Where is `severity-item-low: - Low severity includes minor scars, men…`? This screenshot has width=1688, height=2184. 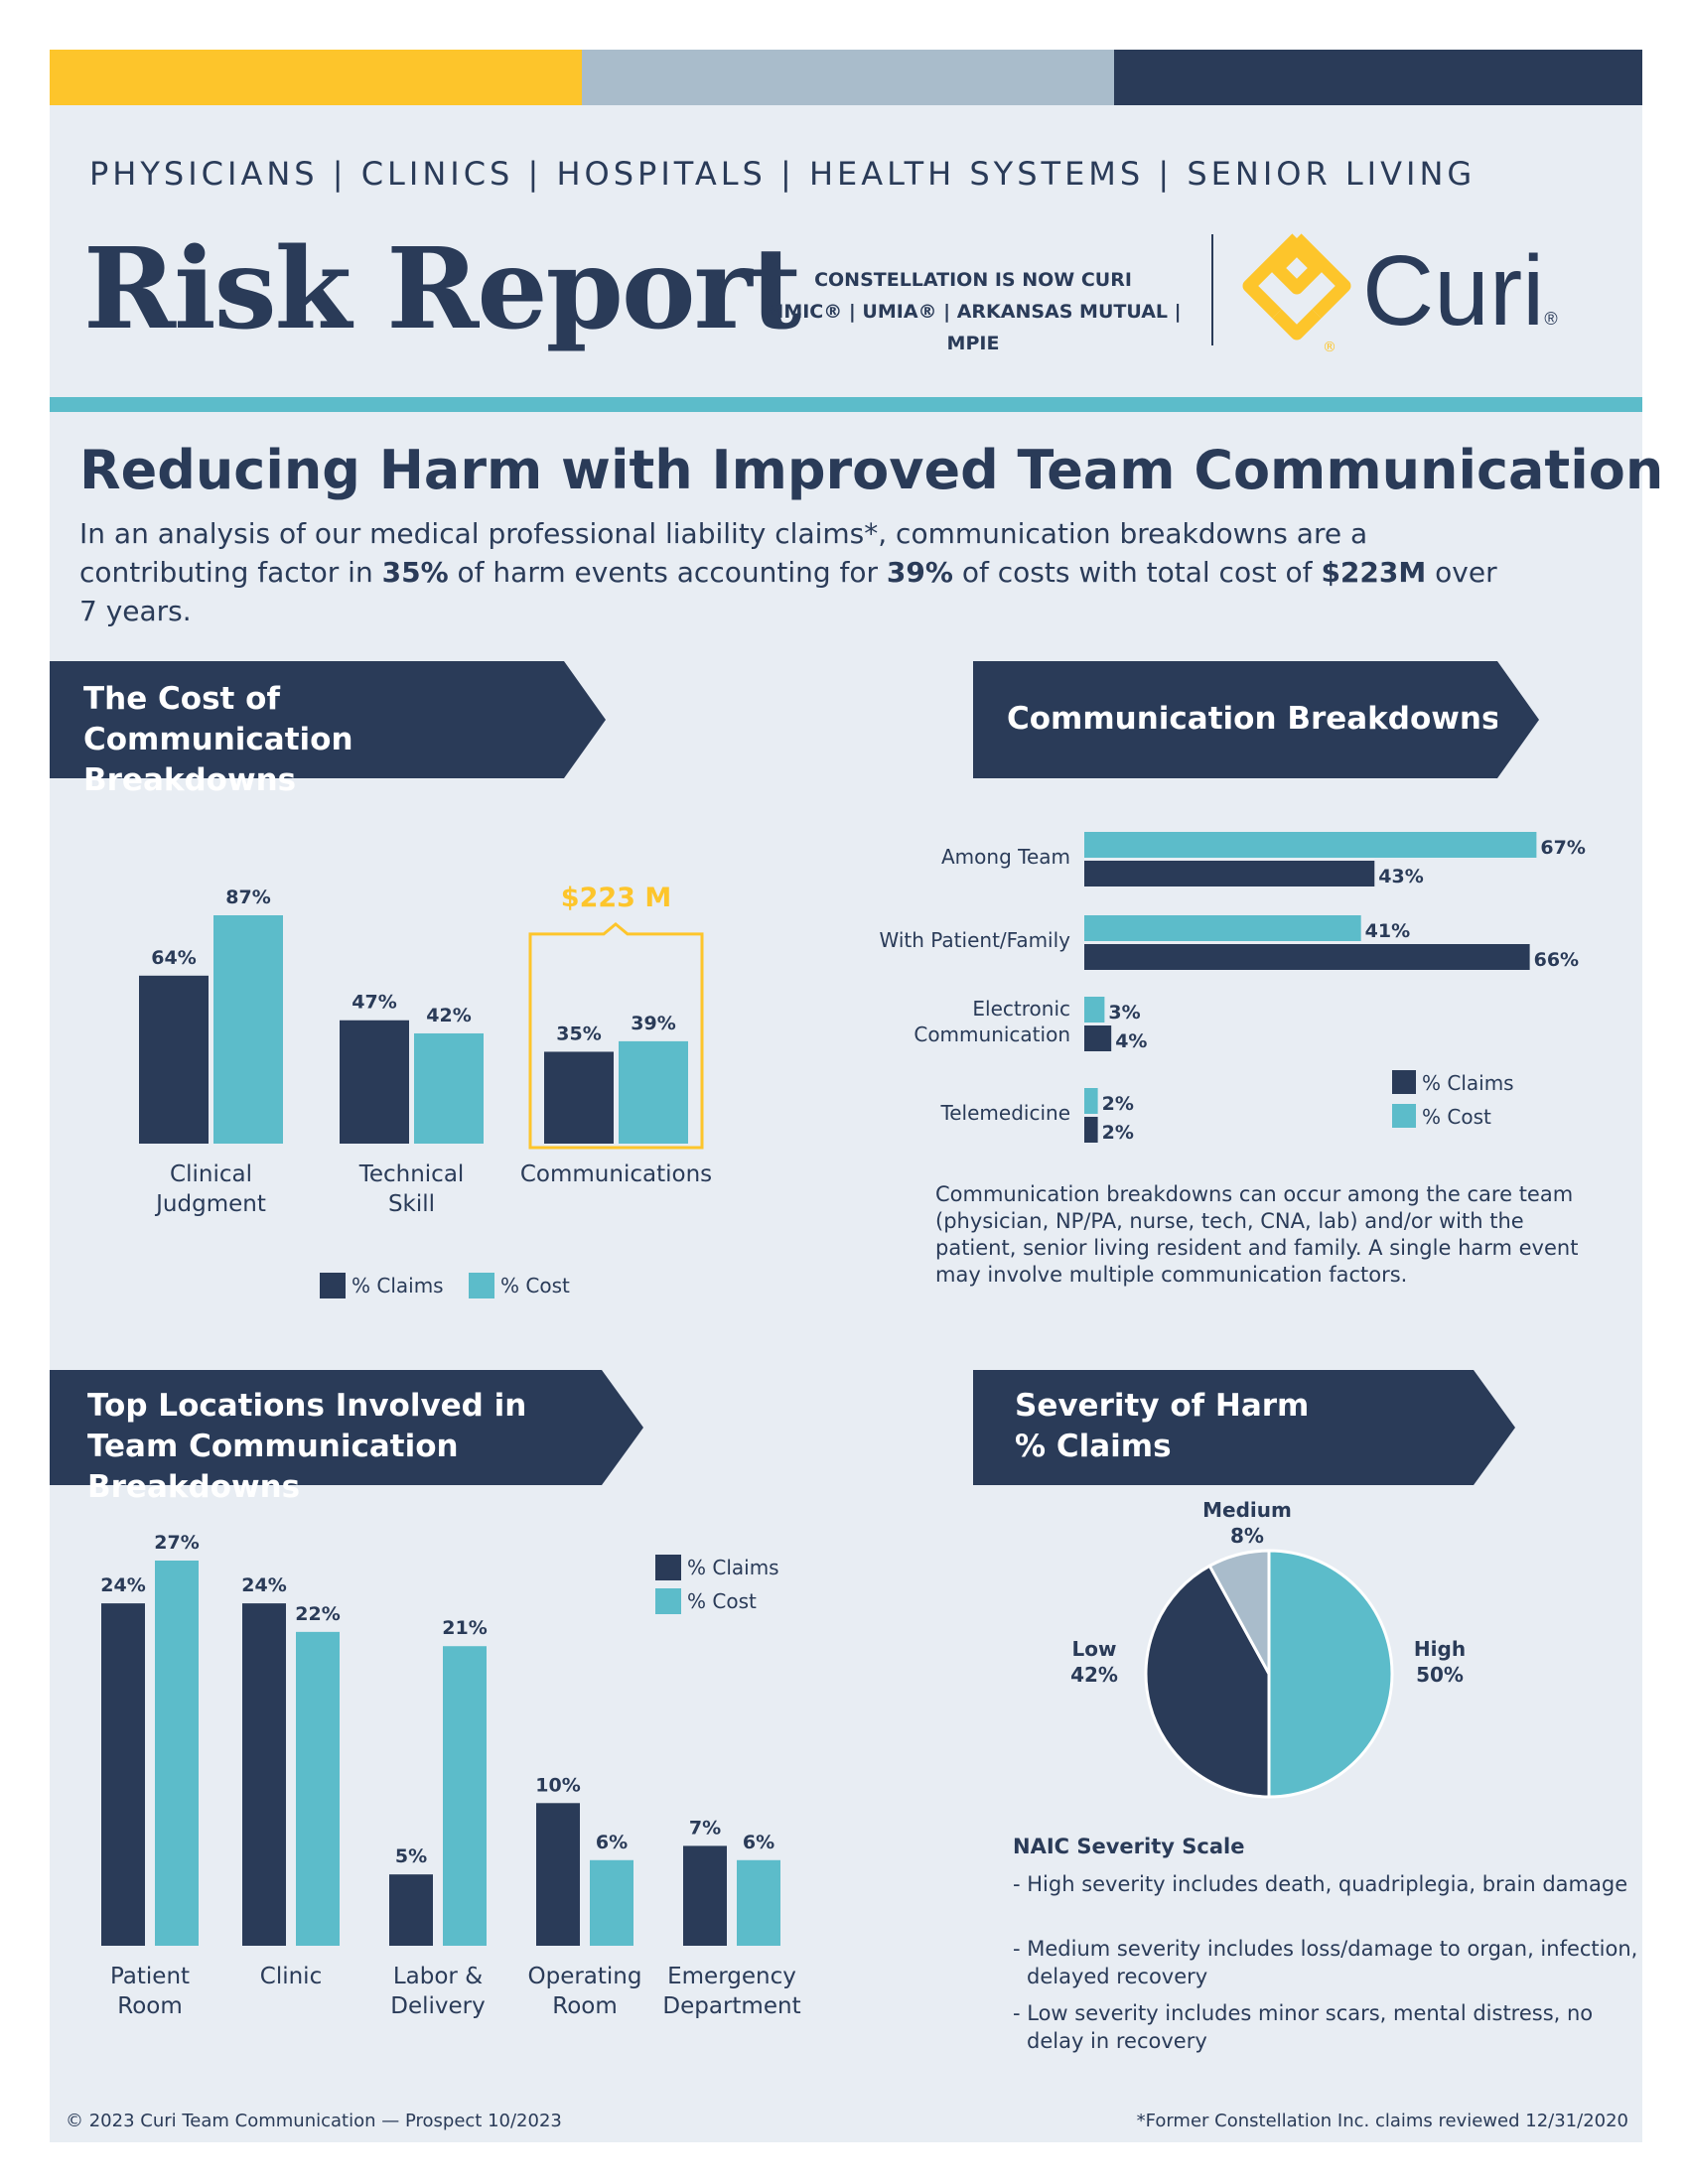 severity-item-low: - Low severity includes minor scars, men… is located at coordinates (1303, 2027).